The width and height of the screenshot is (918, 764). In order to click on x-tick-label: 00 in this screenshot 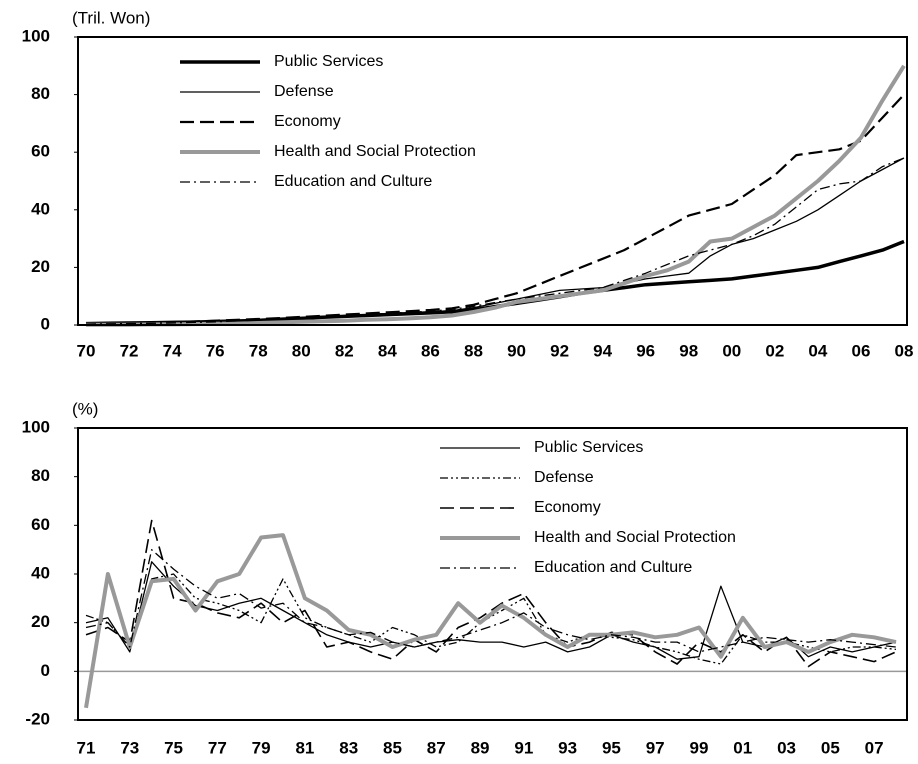, I will do `click(731, 350)`.